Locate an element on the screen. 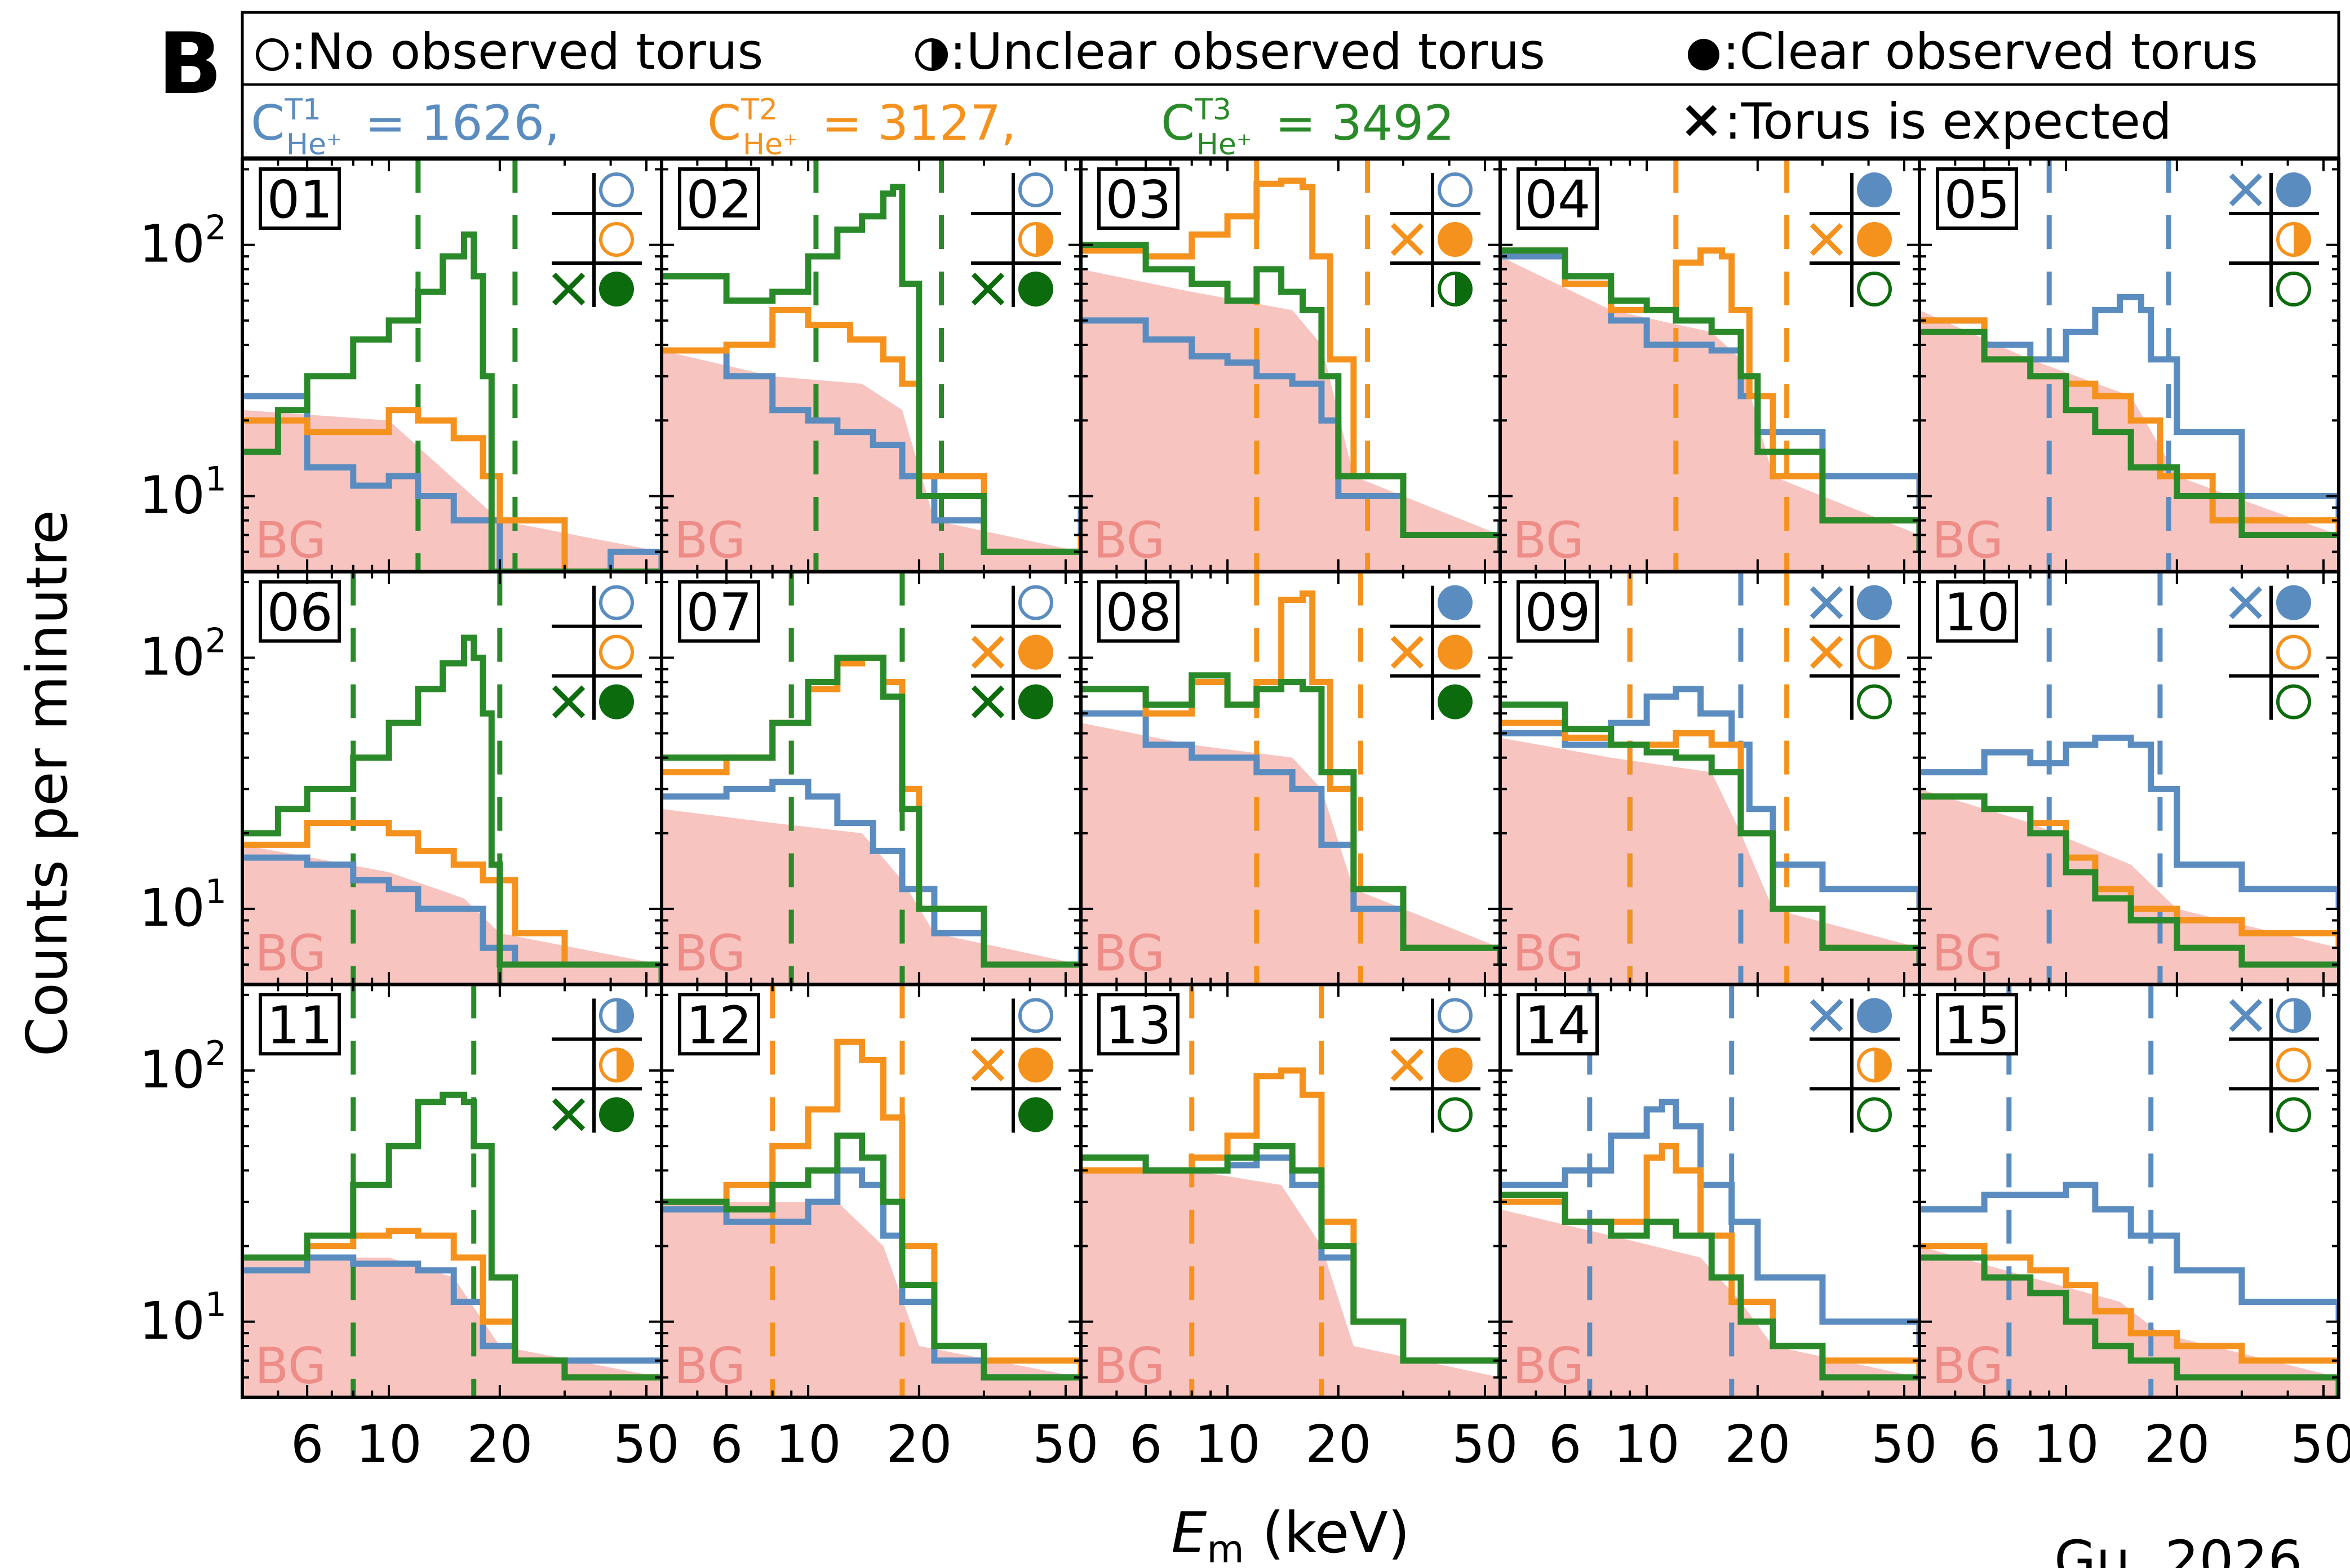 The image size is (2350, 1568). panel-15: BG 15 6 10 20 50 is located at coordinates (2134, 1228).